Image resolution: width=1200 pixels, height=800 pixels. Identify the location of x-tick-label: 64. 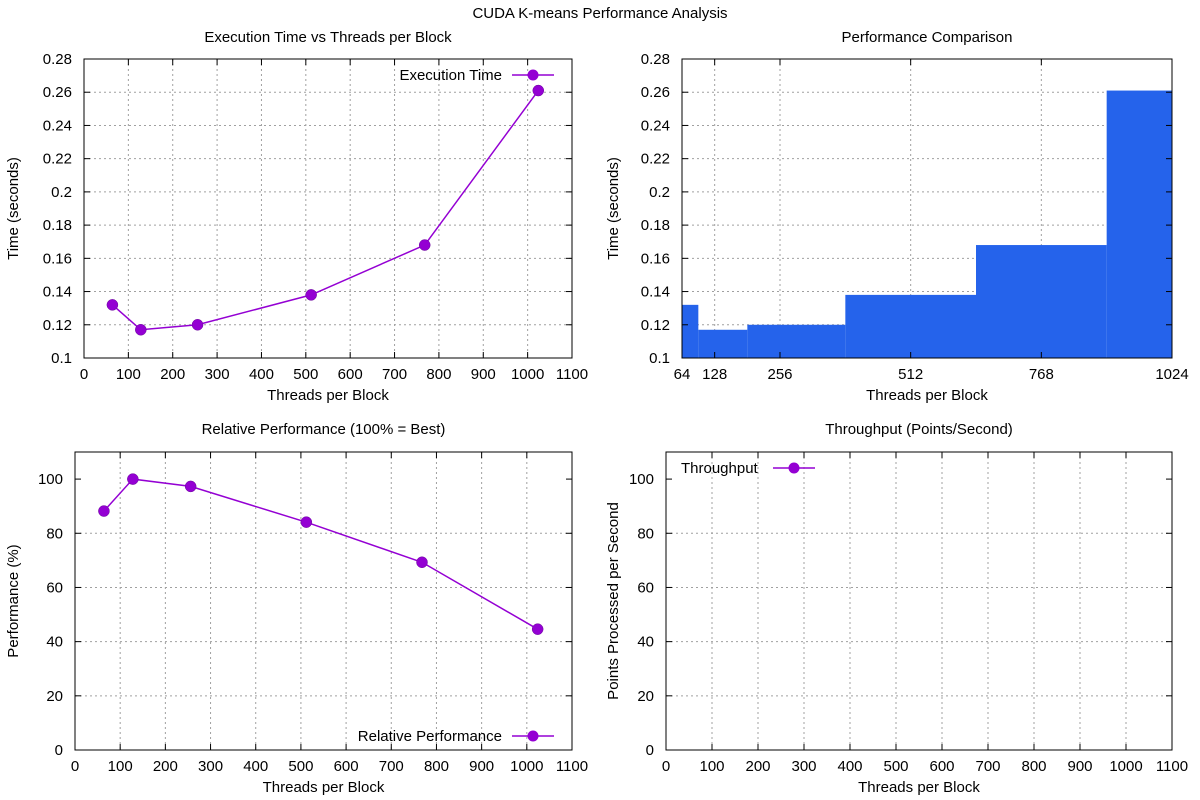
(682, 374).